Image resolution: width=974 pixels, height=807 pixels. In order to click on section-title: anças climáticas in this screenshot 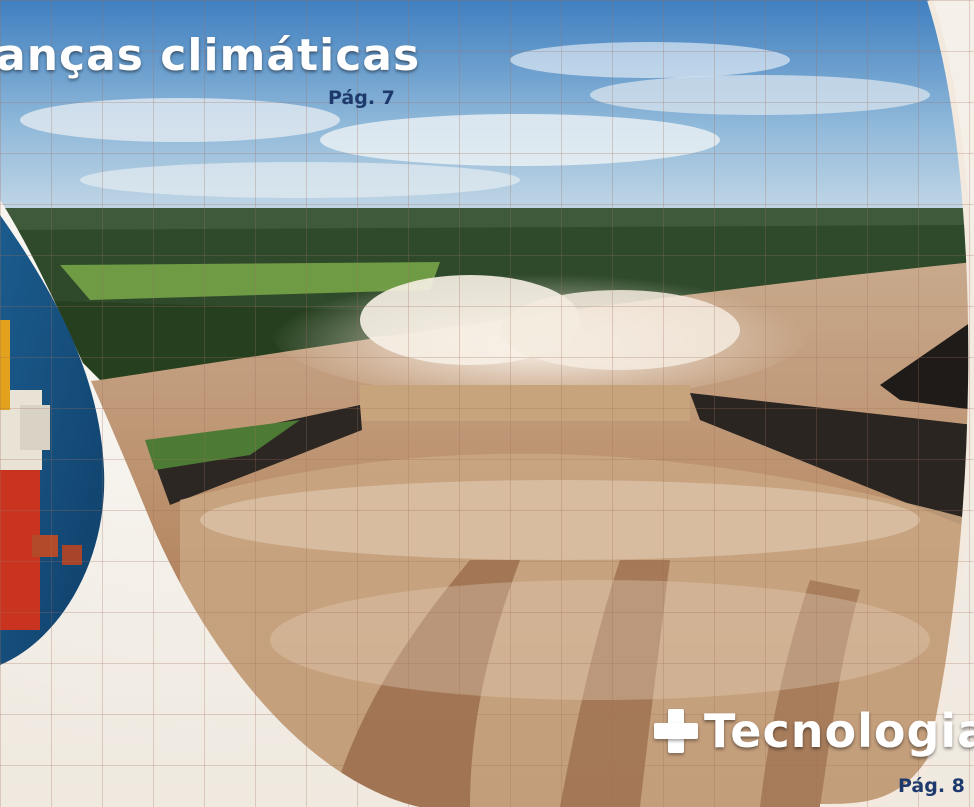, I will do `click(210, 55)`.